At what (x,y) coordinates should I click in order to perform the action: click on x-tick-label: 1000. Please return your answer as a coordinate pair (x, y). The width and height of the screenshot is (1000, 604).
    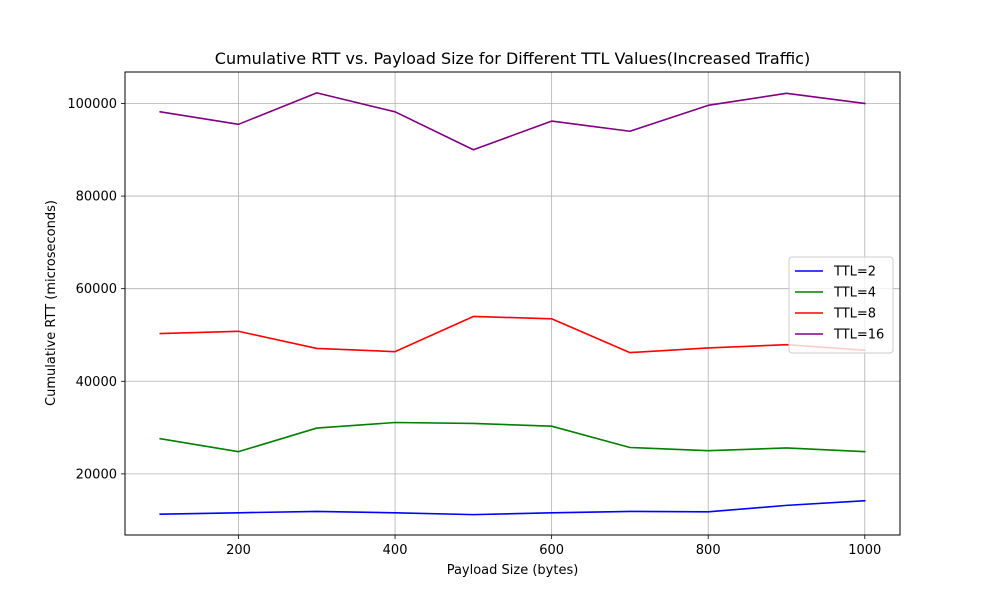
    Looking at the image, I should click on (864, 550).